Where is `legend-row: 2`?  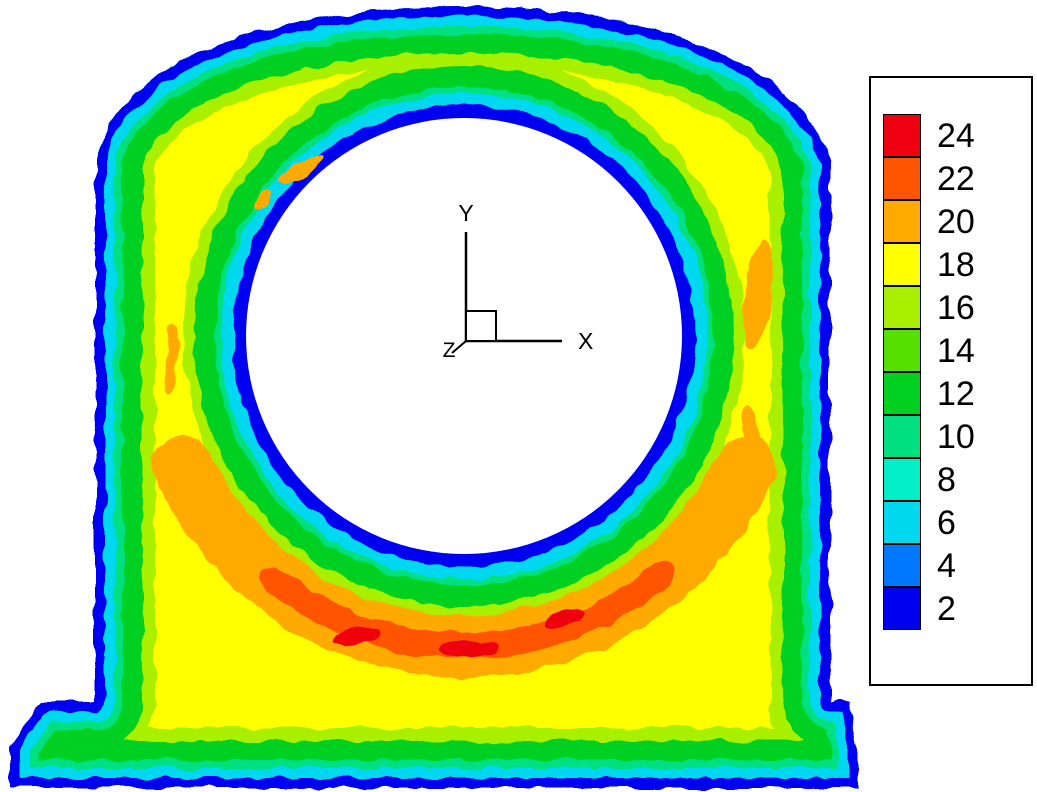 legend-row: 2 is located at coordinates (929, 608).